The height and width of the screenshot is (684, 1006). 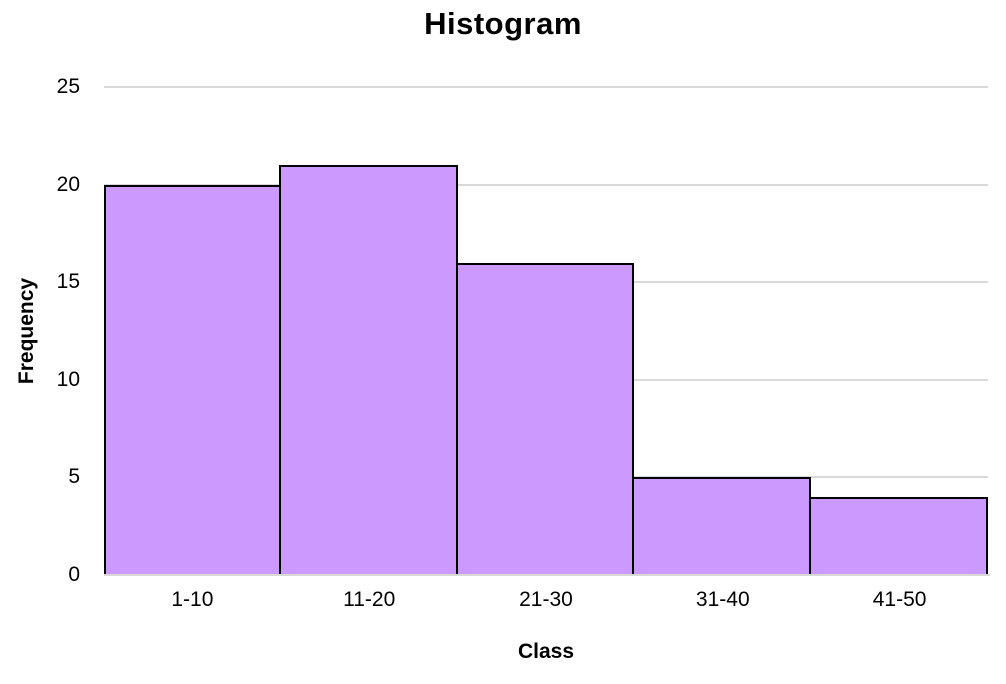 What do you see at coordinates (74, 574) in the screenshot?
I see `y-tick-label-0: 0` at bounding box center [74, 574].